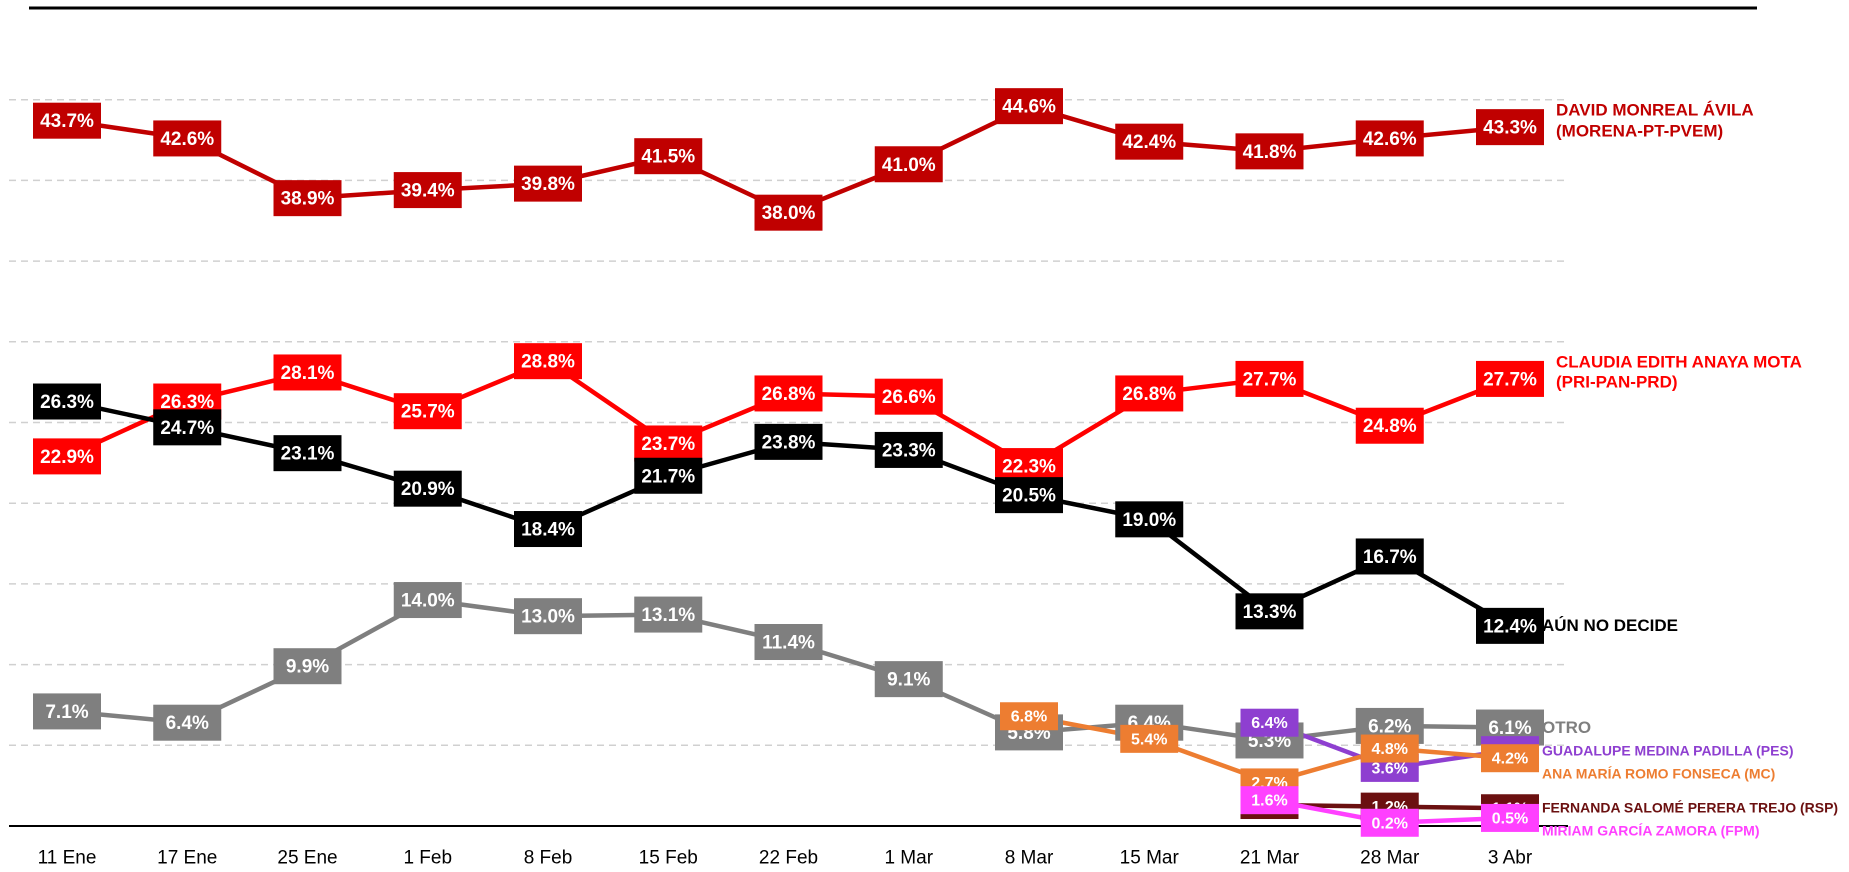  Describe the element at coordinates (1510, 379) in the screenshot. I see `value-label: 27.7%` at that location.